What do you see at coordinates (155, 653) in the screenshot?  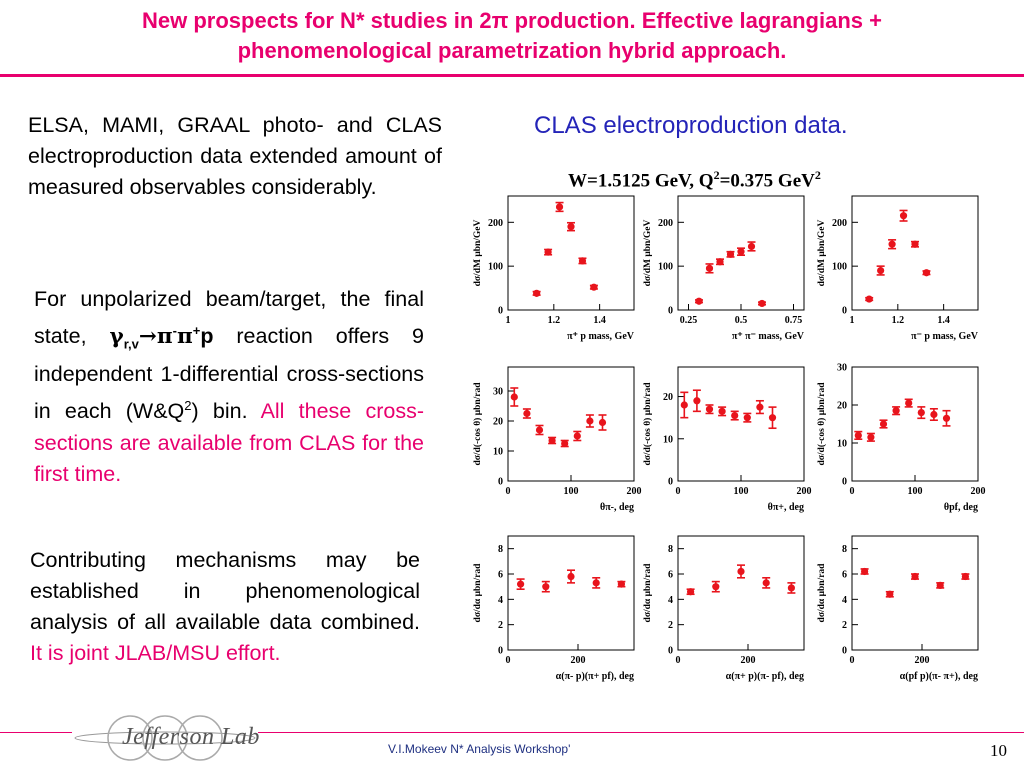 I see `p3-highlight: It is joint JLAB/MSU effort.` at bounding box center [155, 653].